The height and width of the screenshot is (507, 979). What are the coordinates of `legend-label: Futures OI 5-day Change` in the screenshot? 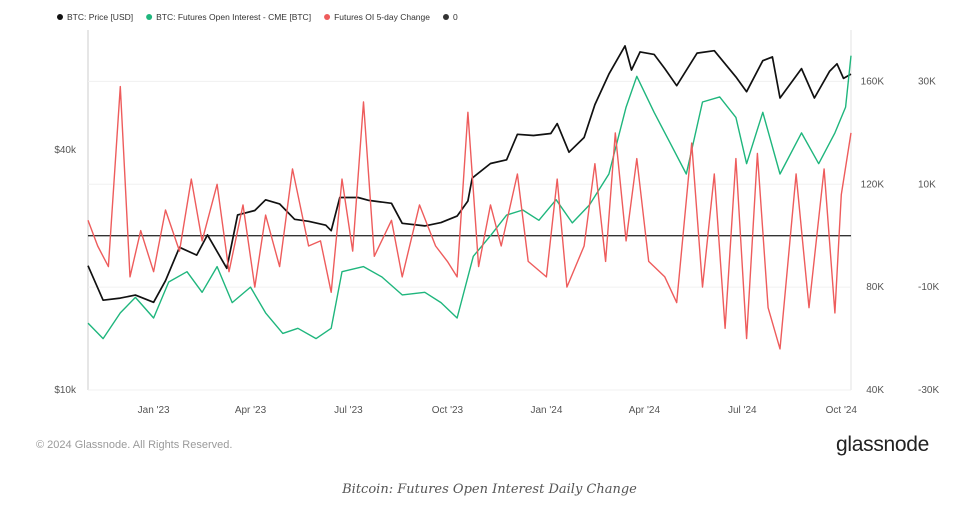 It's located at (382, 17).